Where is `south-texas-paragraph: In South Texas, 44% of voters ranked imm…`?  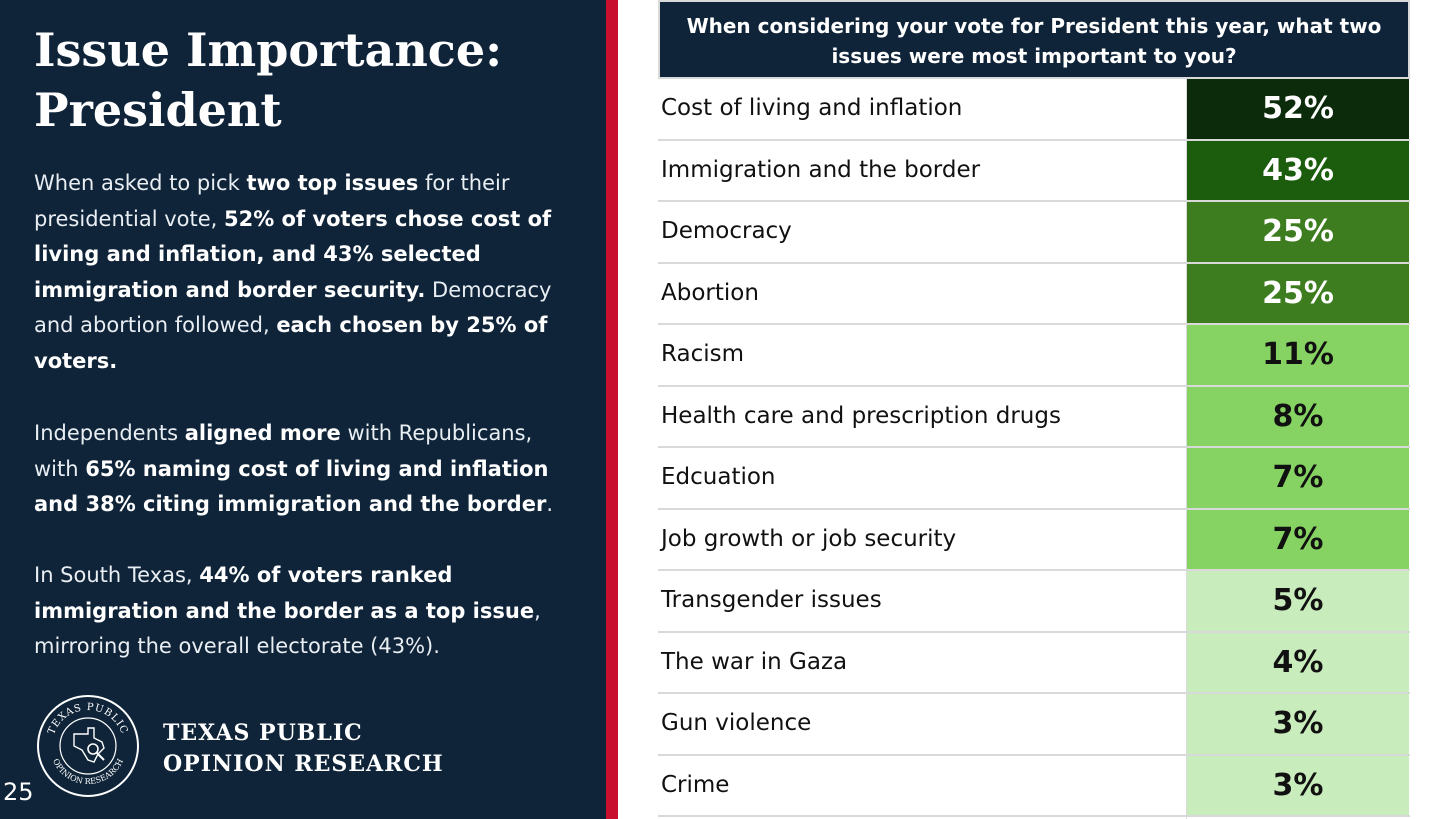
south-texas-paragraph: In South Texas, 44% of voters ranked imm… is located at coordinates (304, 611).